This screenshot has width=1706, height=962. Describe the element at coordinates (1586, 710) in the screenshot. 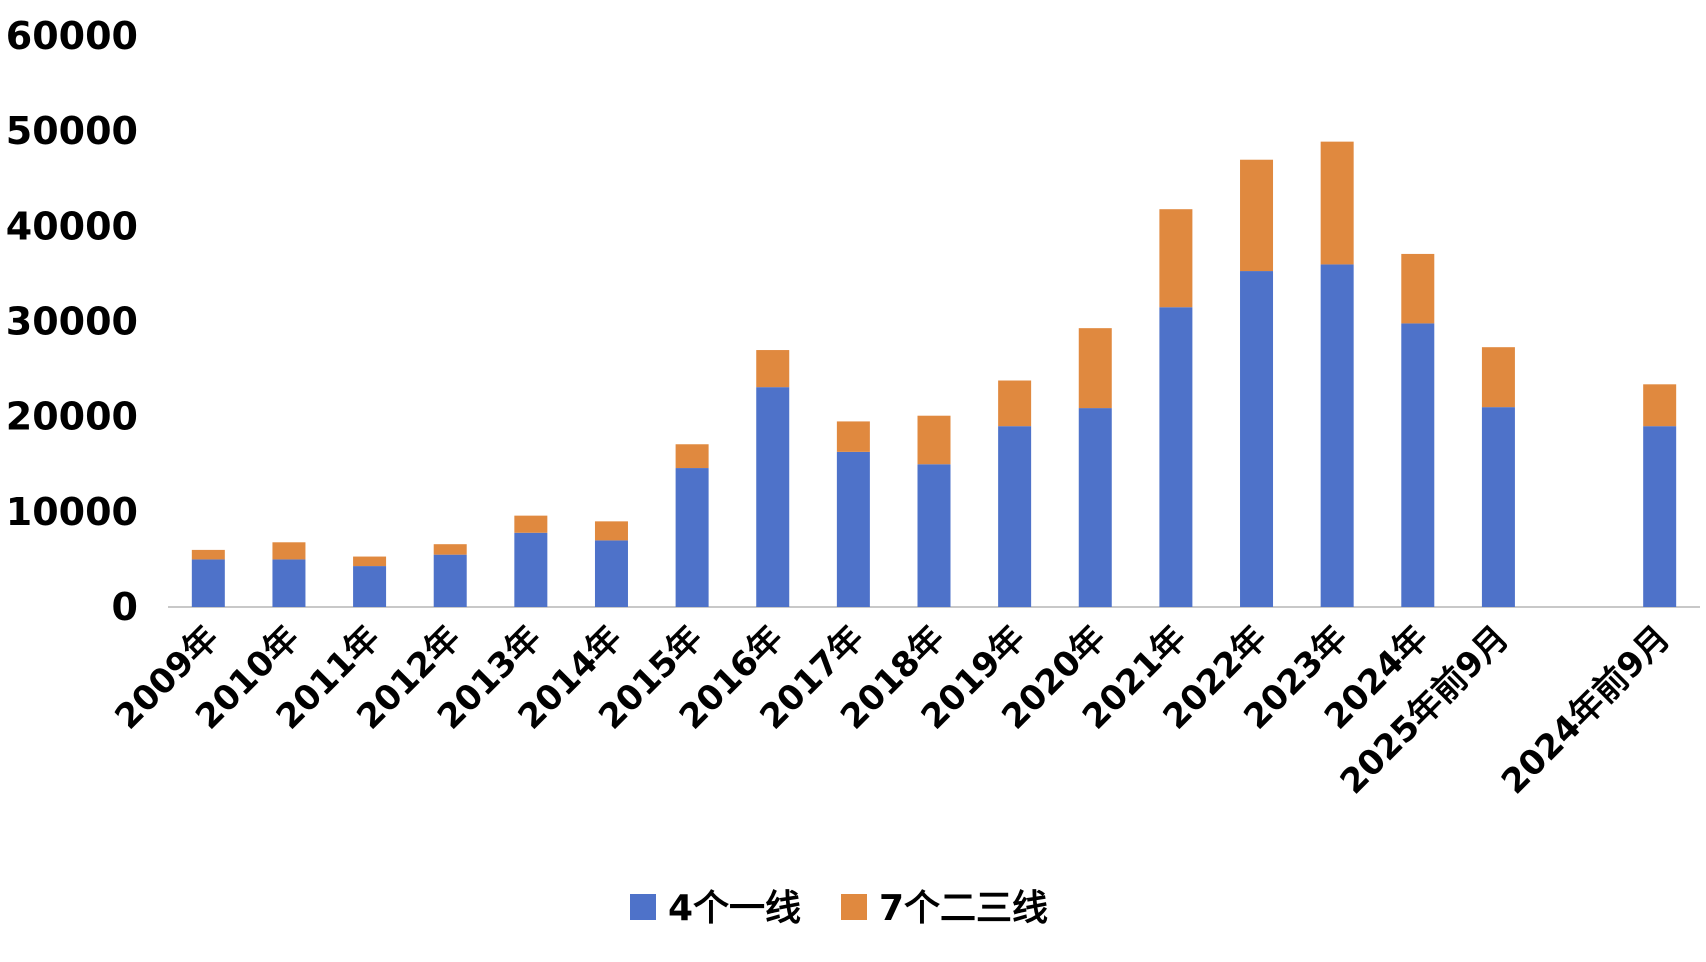

I see `x-tick-label: 2024年前9月` at that location.